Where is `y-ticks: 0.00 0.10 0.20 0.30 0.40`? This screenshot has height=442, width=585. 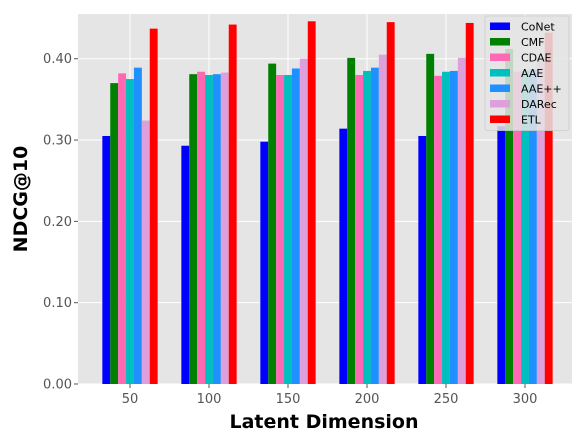 y-ticks: 0.00 0.10 0.20 0.30 0.40 is located at coordinates (60, 222).